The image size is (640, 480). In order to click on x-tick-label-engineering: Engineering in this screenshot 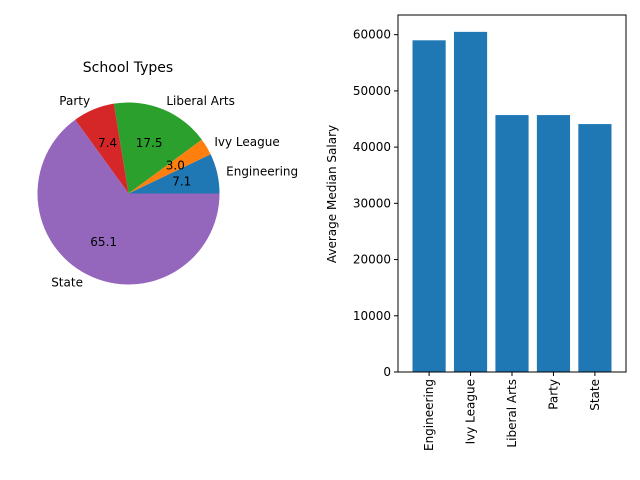, I will do `click(429, 415)`.